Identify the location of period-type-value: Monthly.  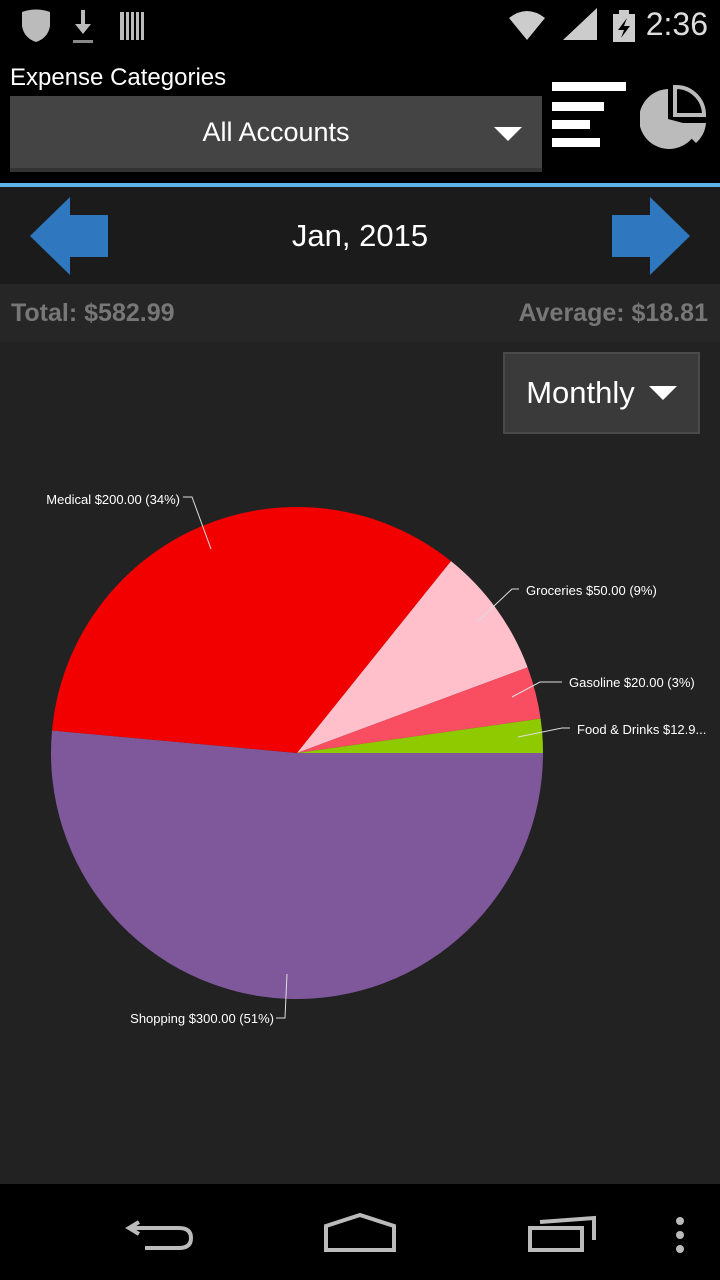
(580, 392).